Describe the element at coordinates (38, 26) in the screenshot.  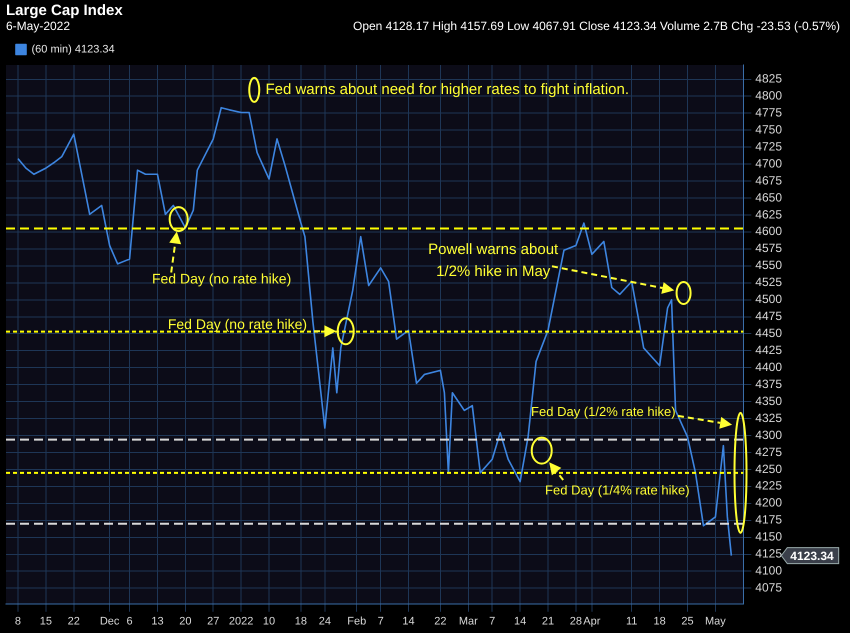
I see `chart-subtitle: 6-May-2022` at that location.